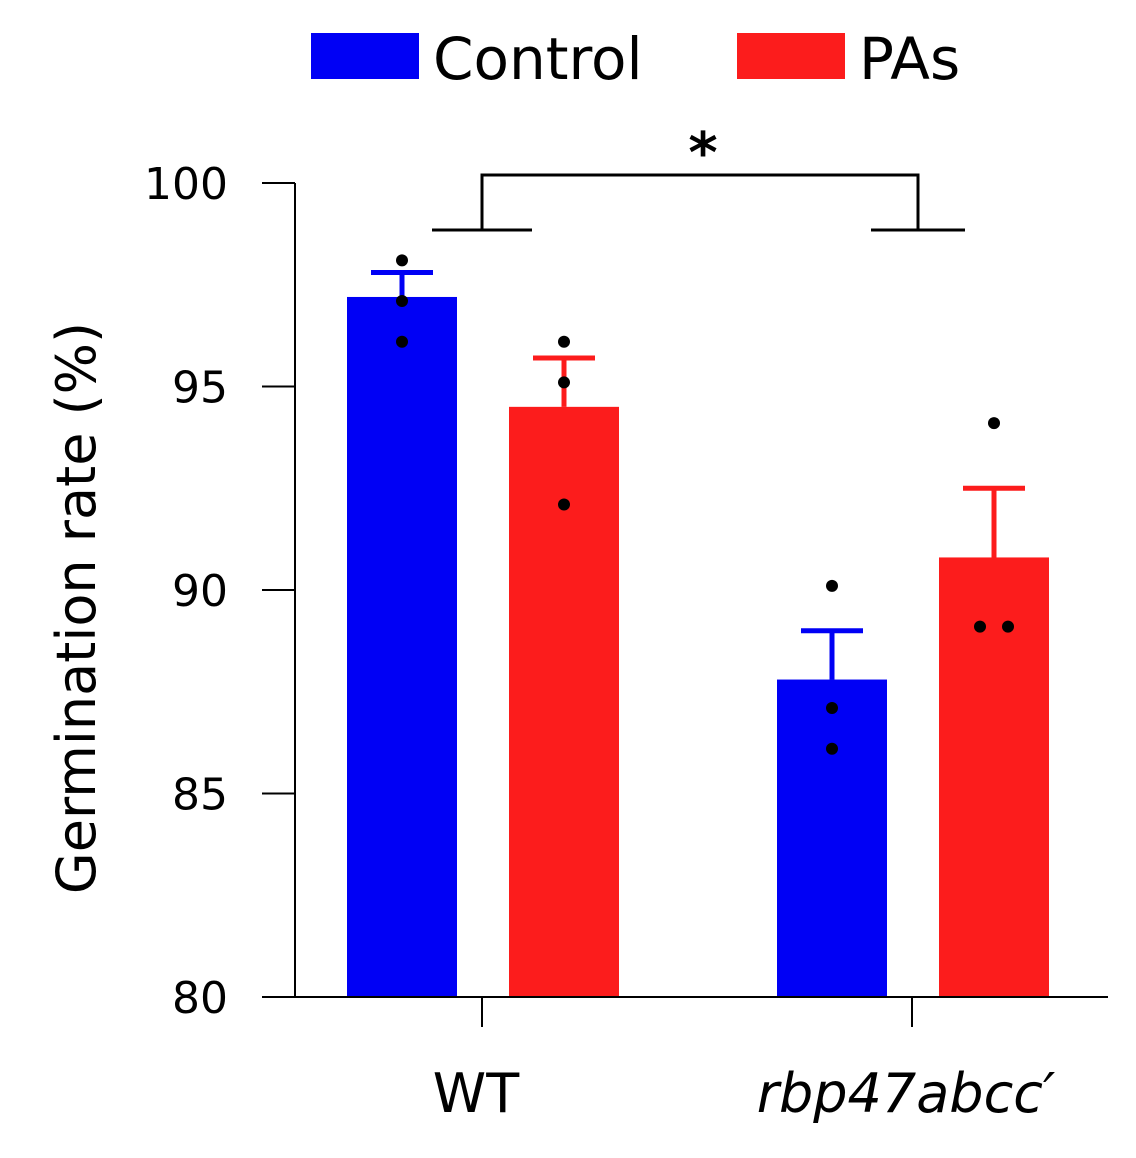 The image size is (1136, 1158). I want to click on legend: Control PAs, so click(635, 59).